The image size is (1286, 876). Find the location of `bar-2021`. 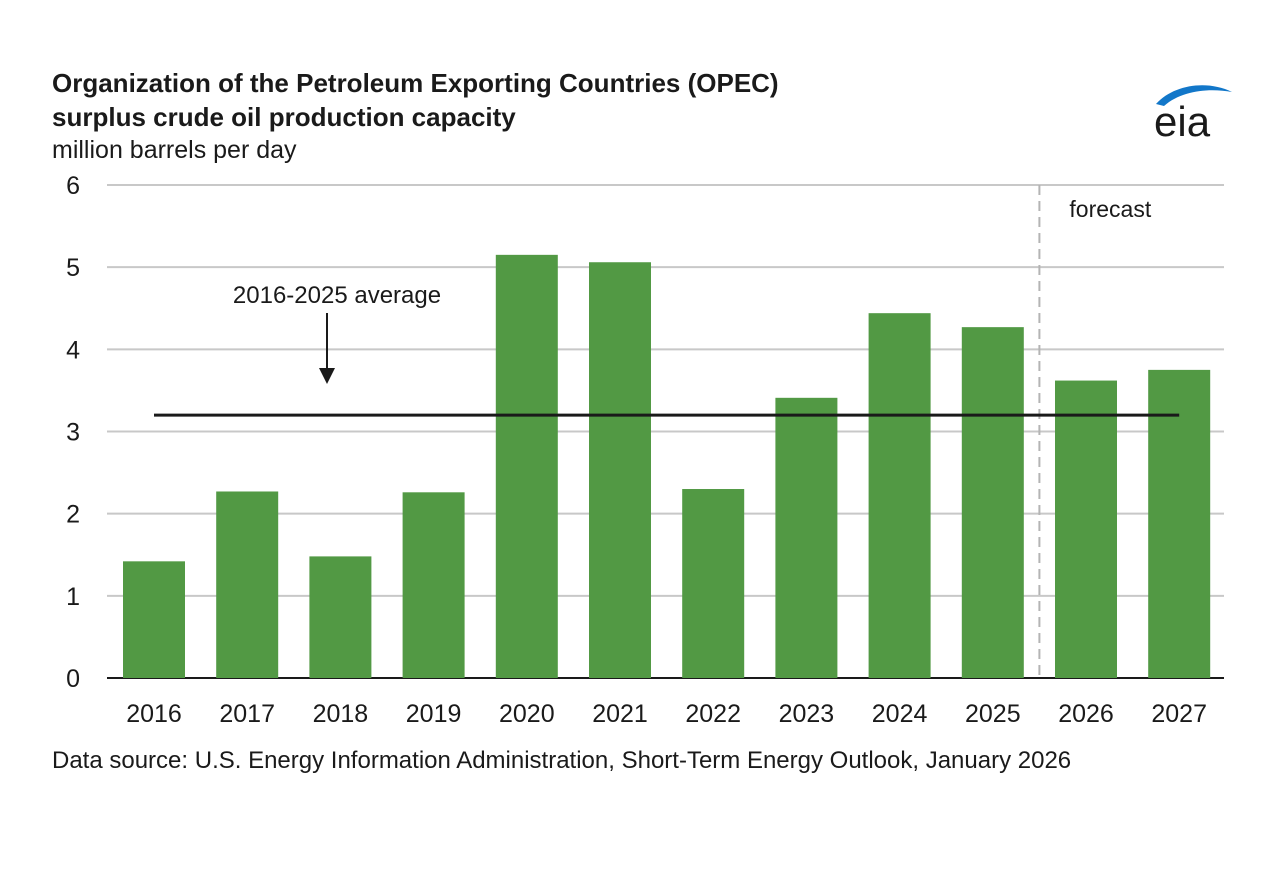

bar-2021 is located at coordinates (620, 470).